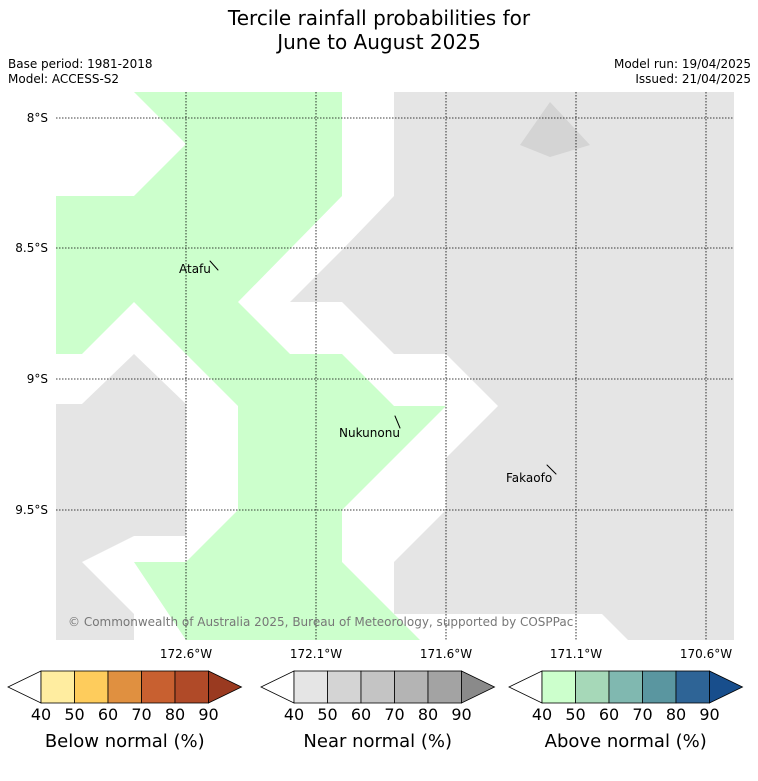  What do you see at coordinates (693, 79) in the screenshot?
I see `issued-date: Issued: 21/04/2025` at bounding box center [693, 79].